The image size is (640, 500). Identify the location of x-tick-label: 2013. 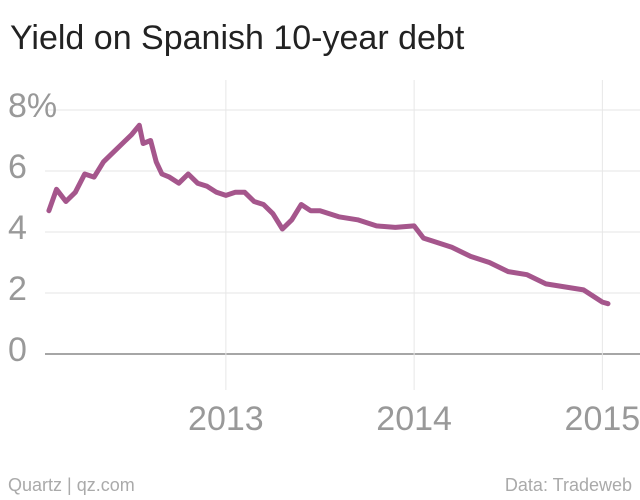
(226, 419).